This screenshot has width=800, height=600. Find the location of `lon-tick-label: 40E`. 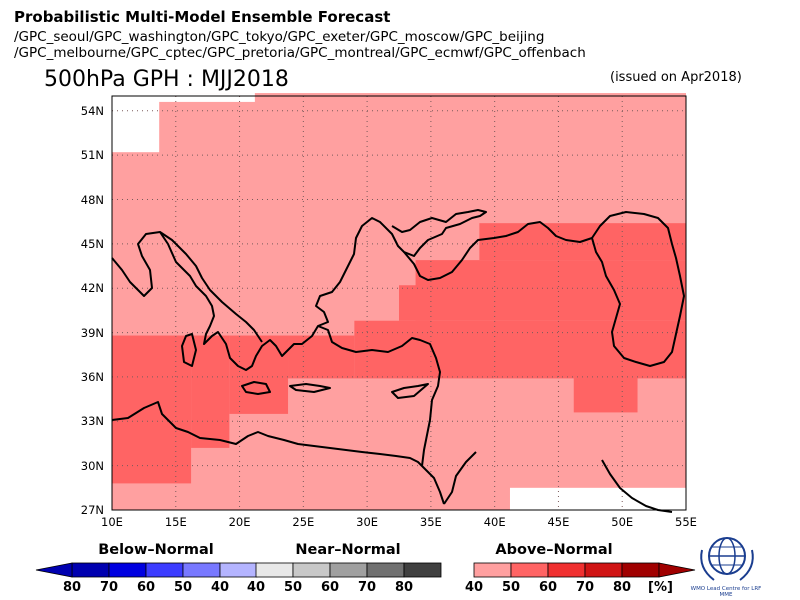

lon-tick-label: 40E is located at coordinates (494, 522).